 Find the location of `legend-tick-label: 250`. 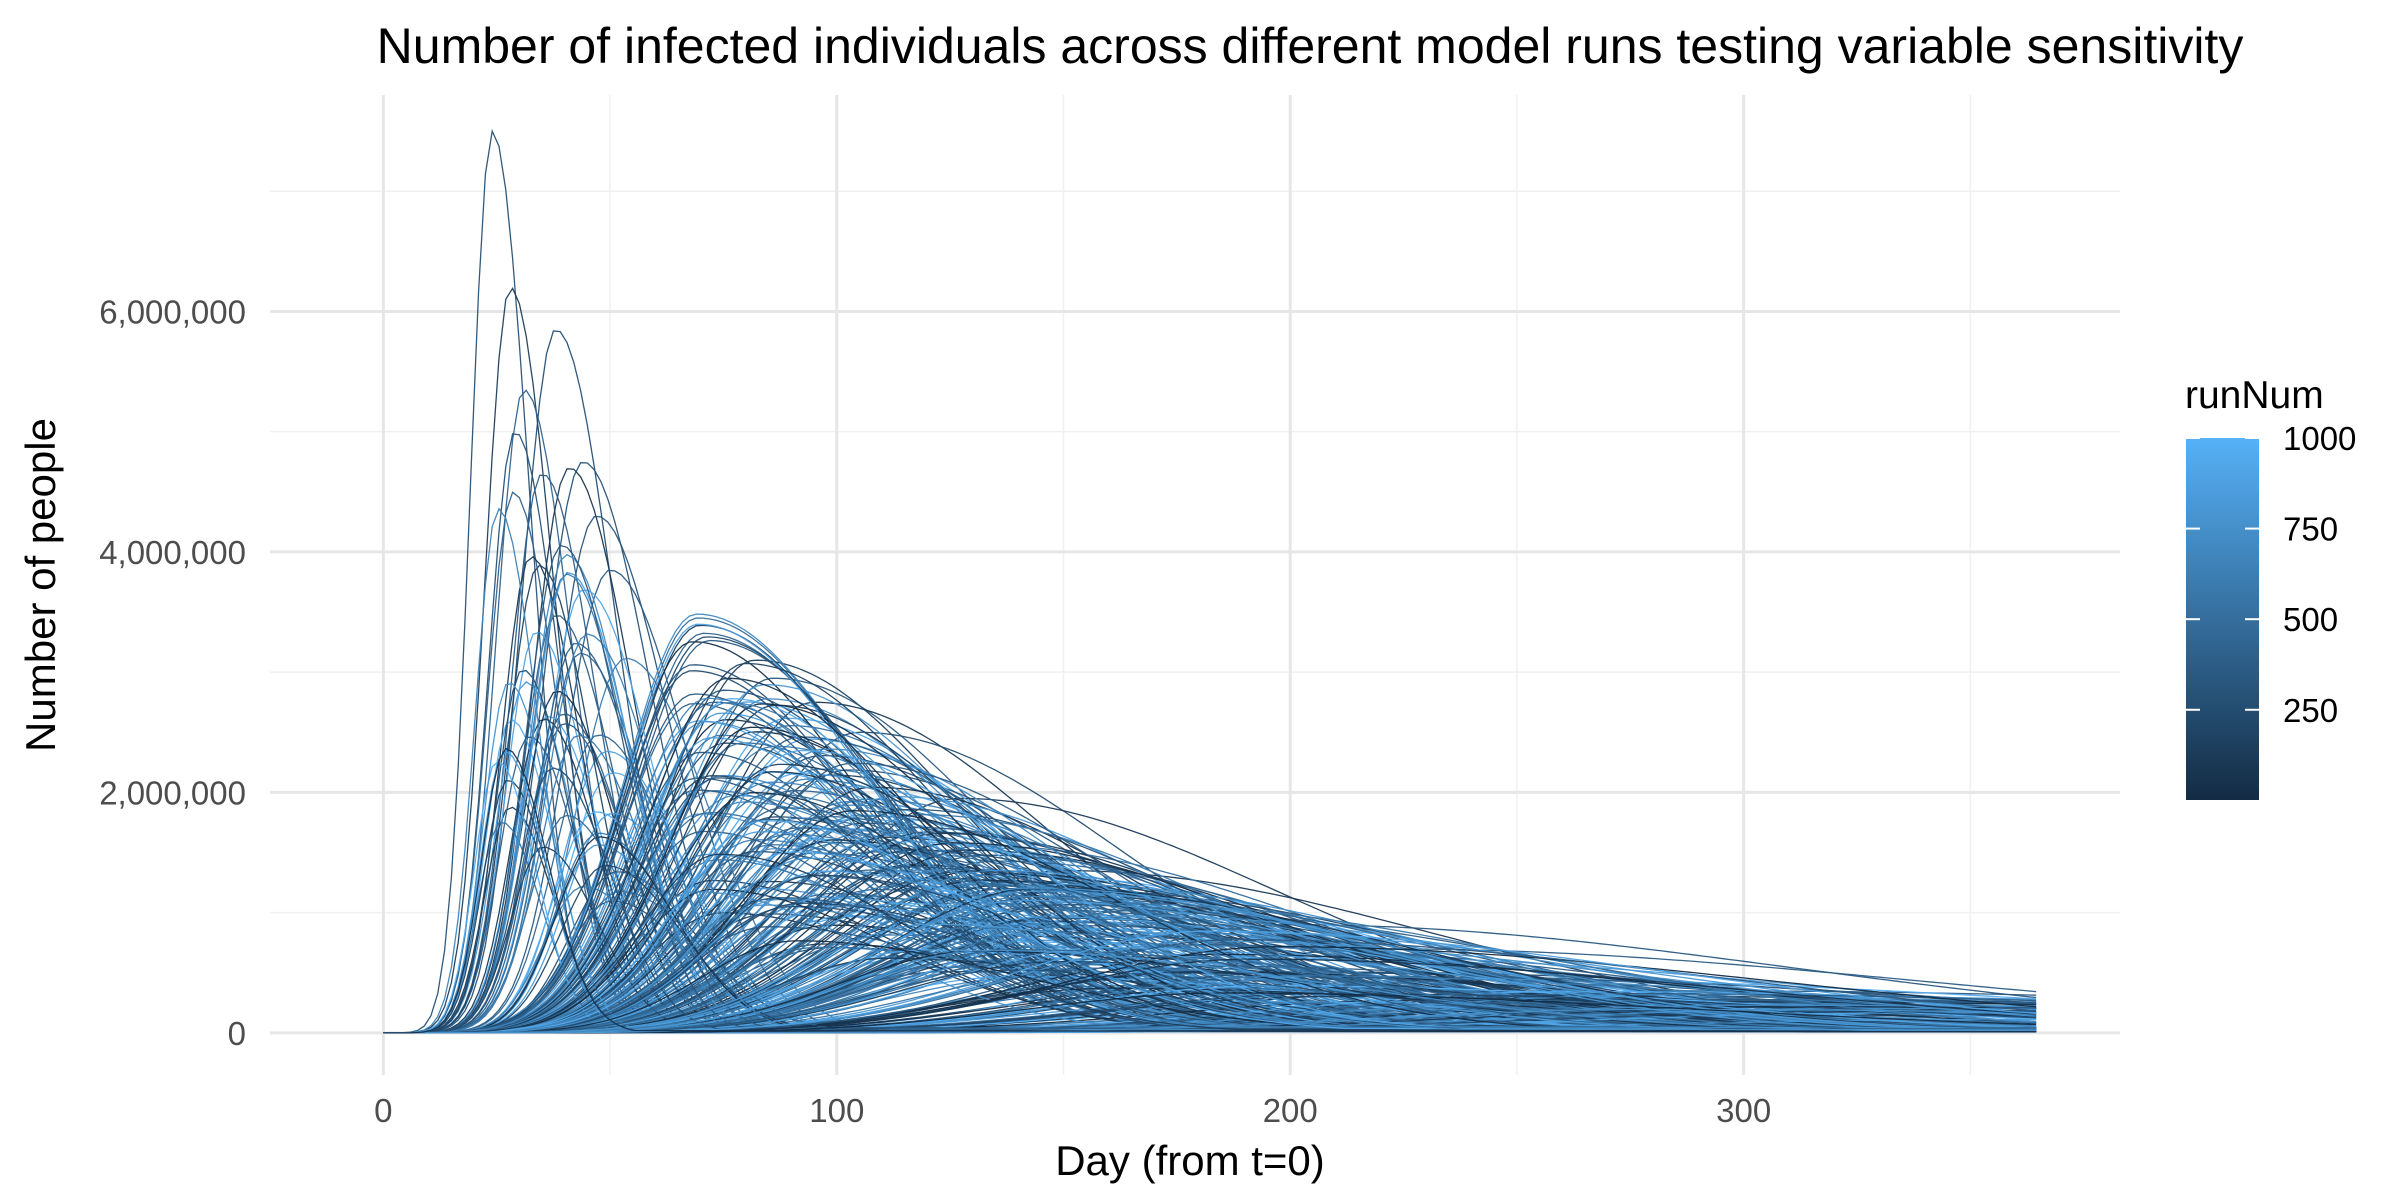

legend-tick-label: 250 is located at coordinates (2310, 710).